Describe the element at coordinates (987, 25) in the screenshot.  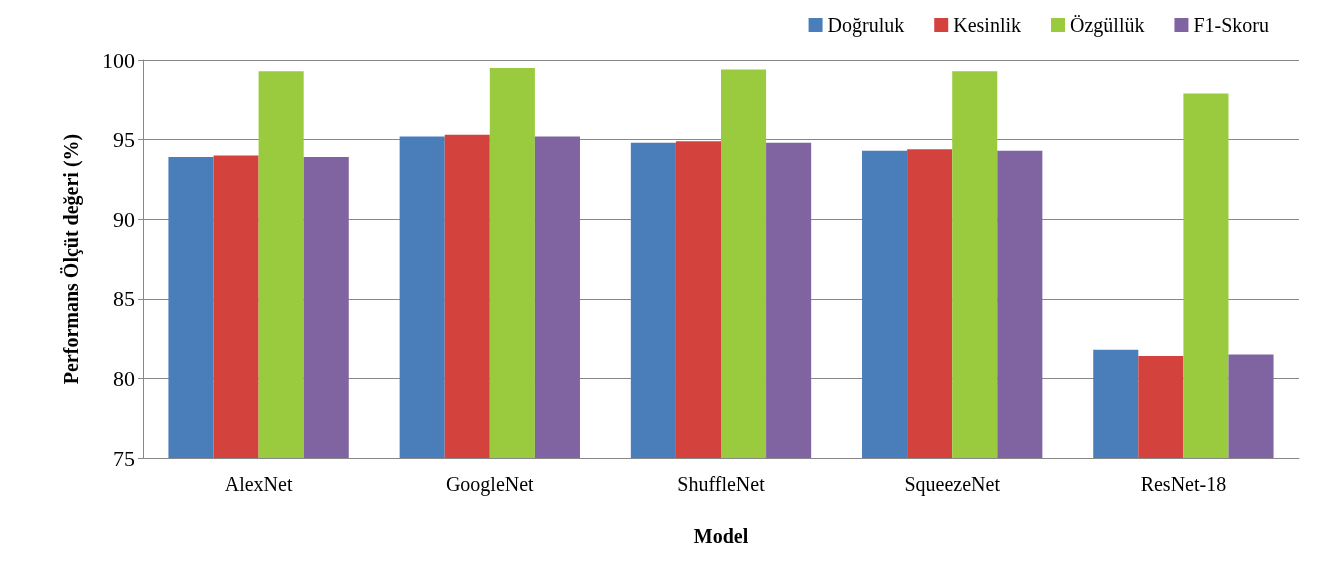
I see `legend-label: Kesinlik` at that location.